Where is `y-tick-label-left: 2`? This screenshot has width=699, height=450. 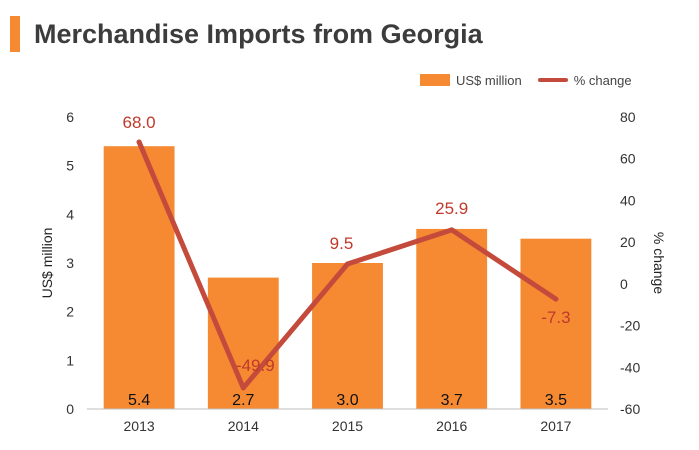
y-tick-label-left: 2 is located at coordinates (70, 312).